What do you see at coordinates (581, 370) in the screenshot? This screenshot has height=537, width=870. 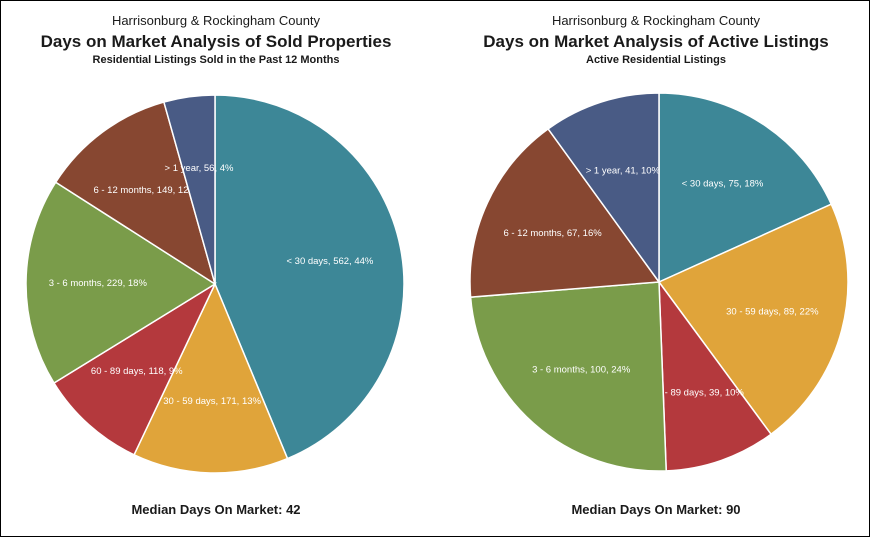 I see `slice-data-label: 3 - 6 months, 100, 24%` at bounding box center [581, 370].